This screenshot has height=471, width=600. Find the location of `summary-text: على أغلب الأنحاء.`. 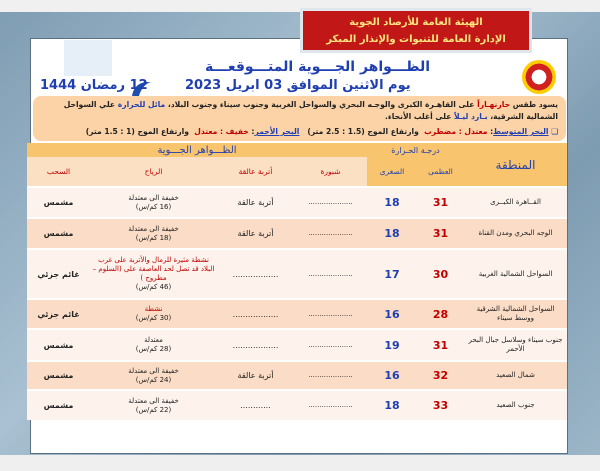

summary-text: على أغلب الأنحاء. is located at coordinates (420, 116).